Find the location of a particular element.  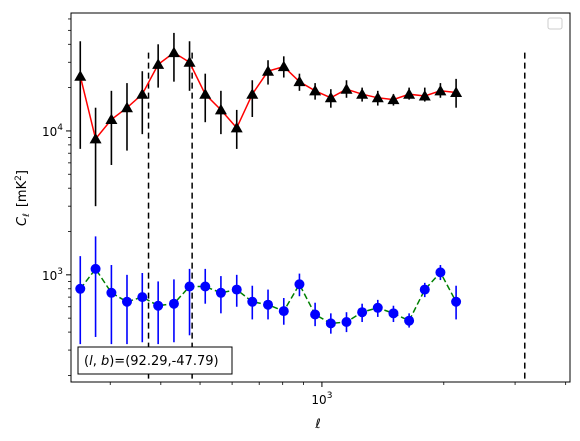

y-axis-label-main: C is located at coordinates (22, 221).